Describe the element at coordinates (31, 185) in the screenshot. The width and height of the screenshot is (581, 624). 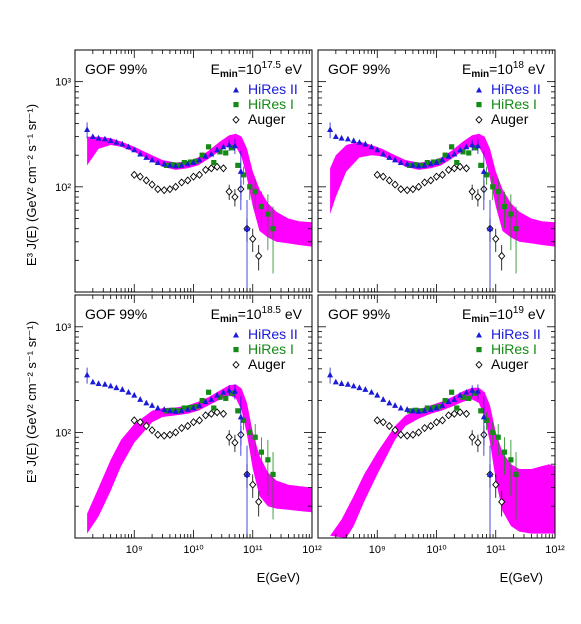
I see `y-axis-label-top: E³ J(E) (GeV² cm⁻² s⁻¹ sr⁻¹)` at that location.